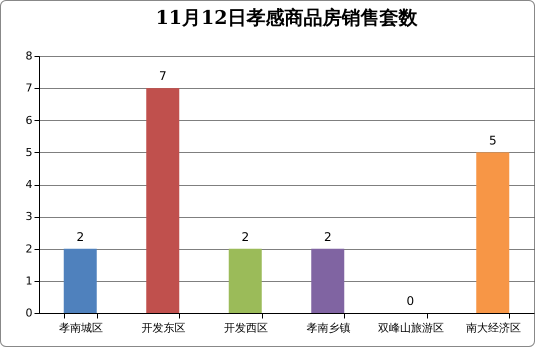 This screenshot has height=351, width=539. Describe the element at coordinates (493, 328) in the screenshot. I see `x-tick-label: 南大经济区` at that location.